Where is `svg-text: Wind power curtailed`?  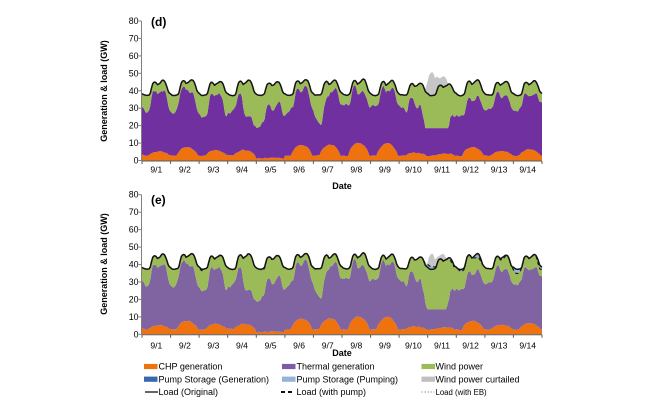
svg-text: Wind power curtailed is located at coordinates (478, 379).